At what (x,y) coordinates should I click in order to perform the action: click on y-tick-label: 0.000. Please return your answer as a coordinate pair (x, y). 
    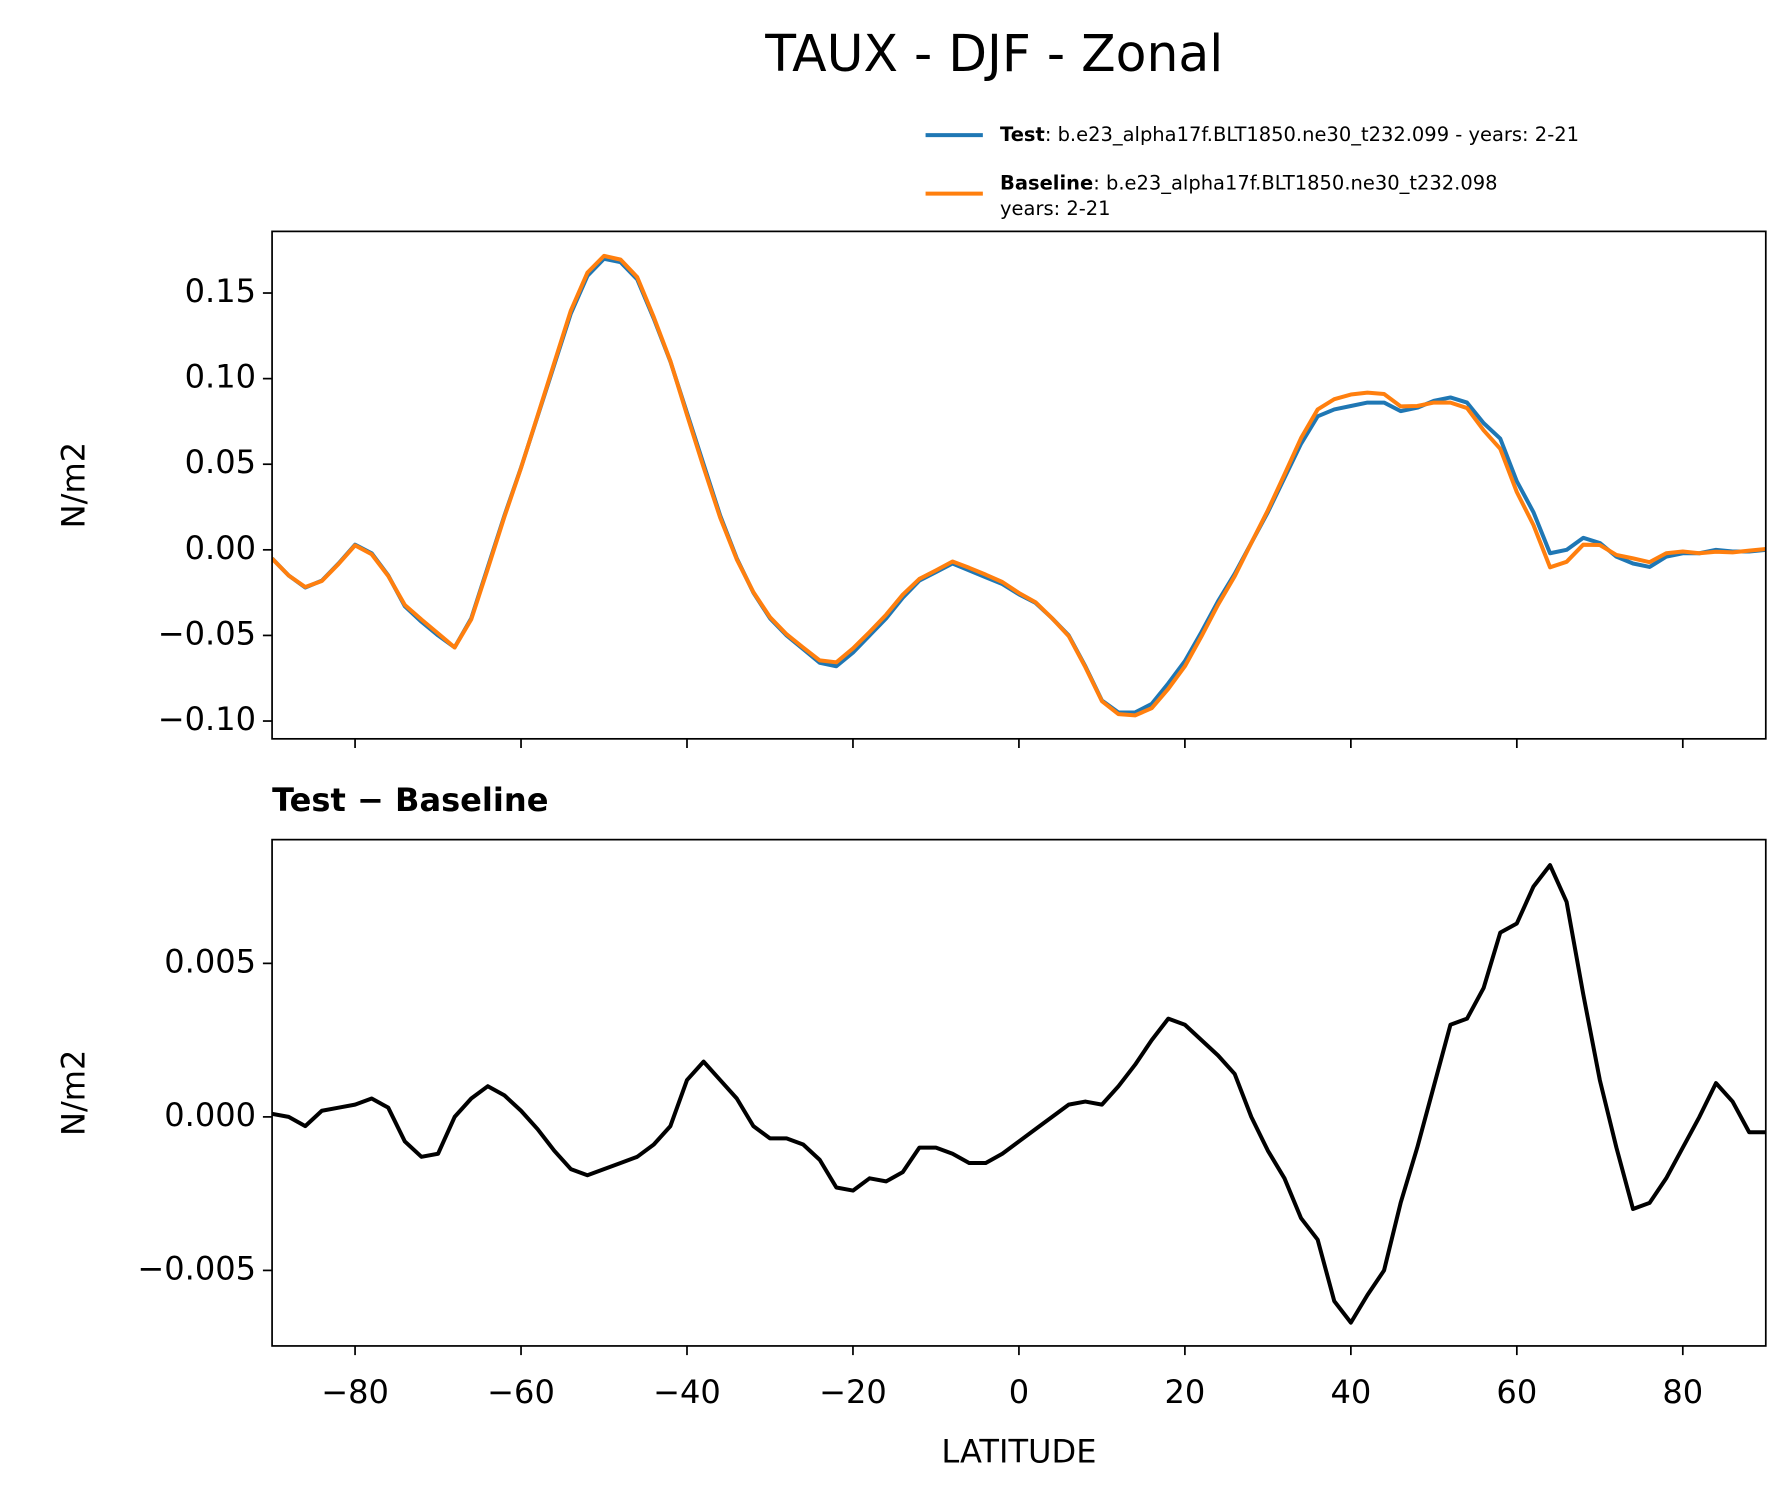
    Looking at the image, I should click on (210, 1115).